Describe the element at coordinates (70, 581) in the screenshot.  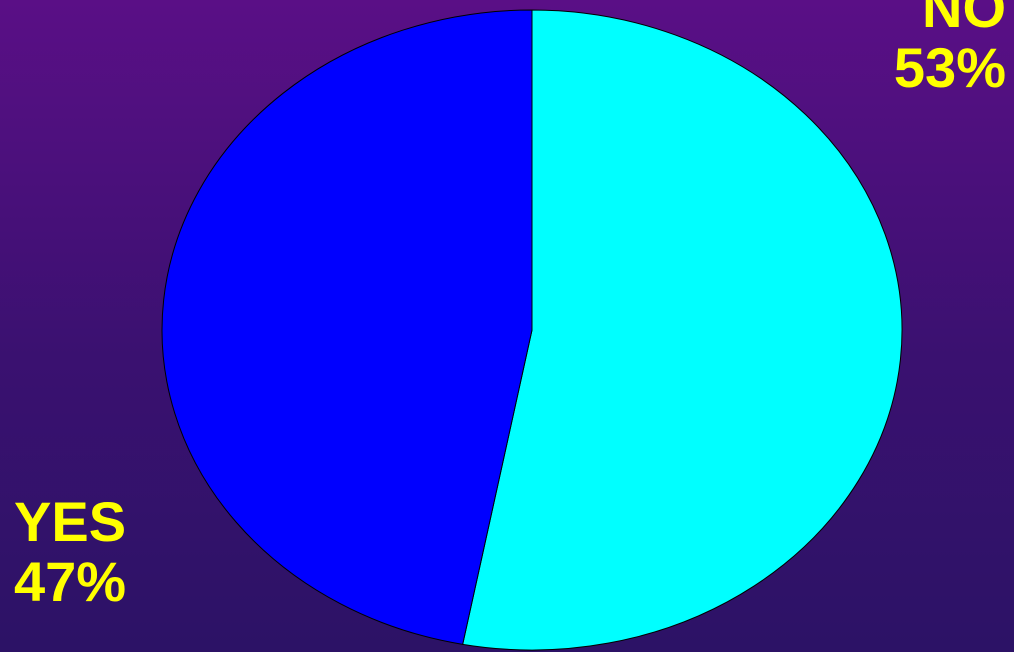
I see `yes-percent-label: 47%` at that location.